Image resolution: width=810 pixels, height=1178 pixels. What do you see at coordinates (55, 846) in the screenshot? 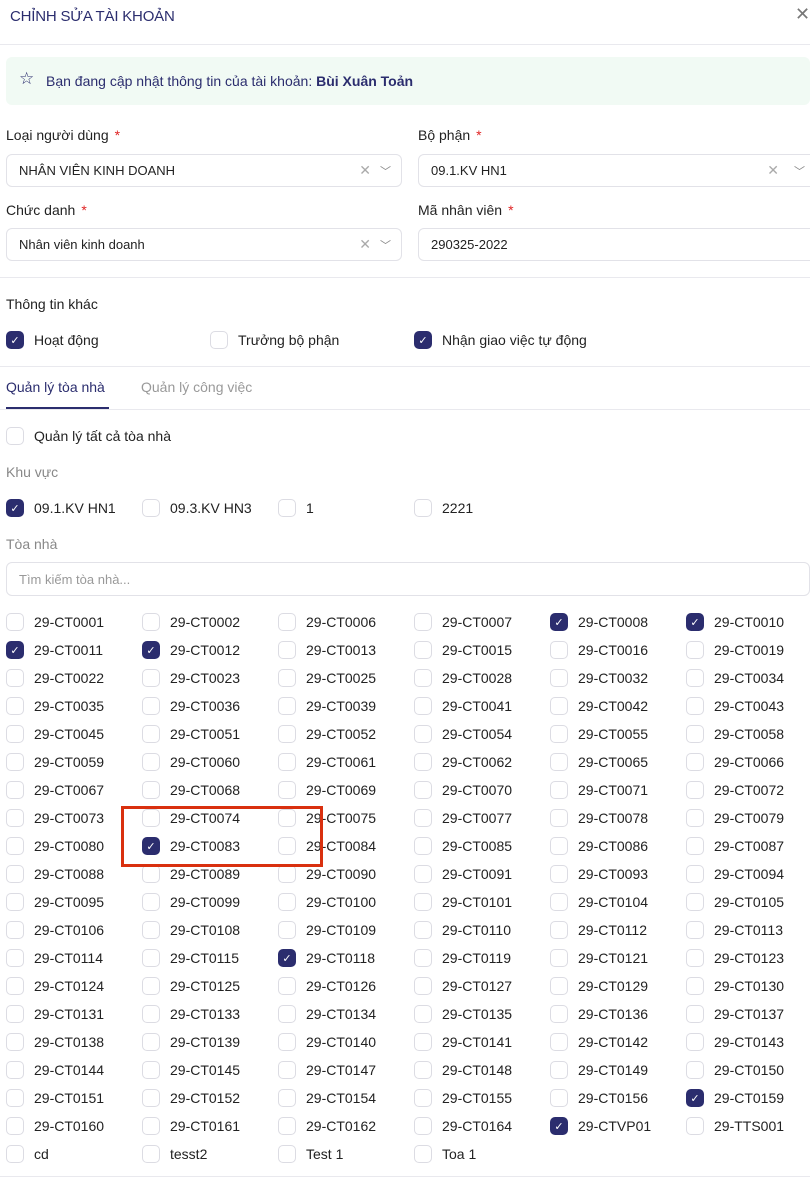
I see `building-checkbox: 29-CT0080` at bounding box center [55, 846].